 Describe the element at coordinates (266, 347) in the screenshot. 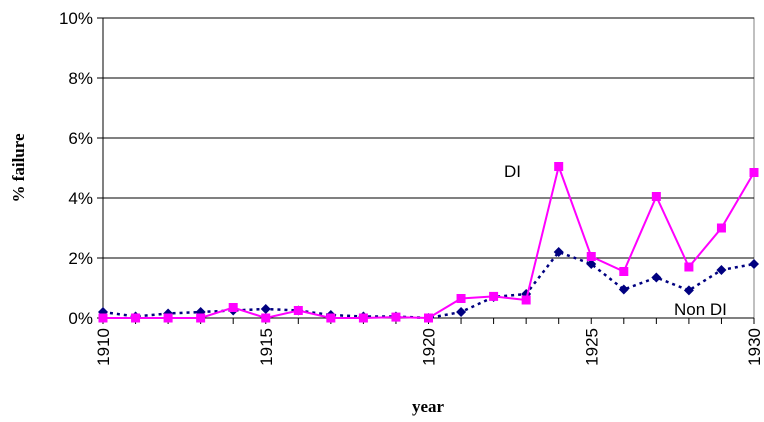

I see `x-tick-label: 1915` at that location.